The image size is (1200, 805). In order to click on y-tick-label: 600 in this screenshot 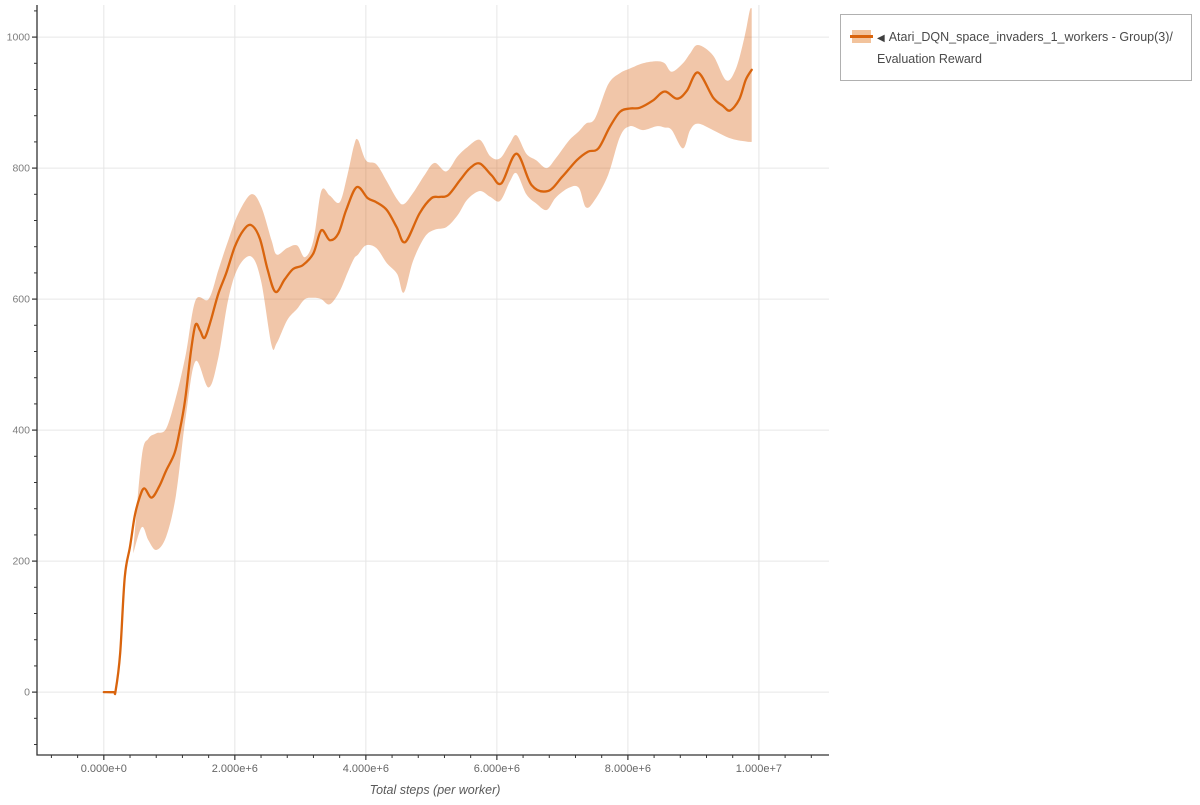, I will do `click(21, 300)`.